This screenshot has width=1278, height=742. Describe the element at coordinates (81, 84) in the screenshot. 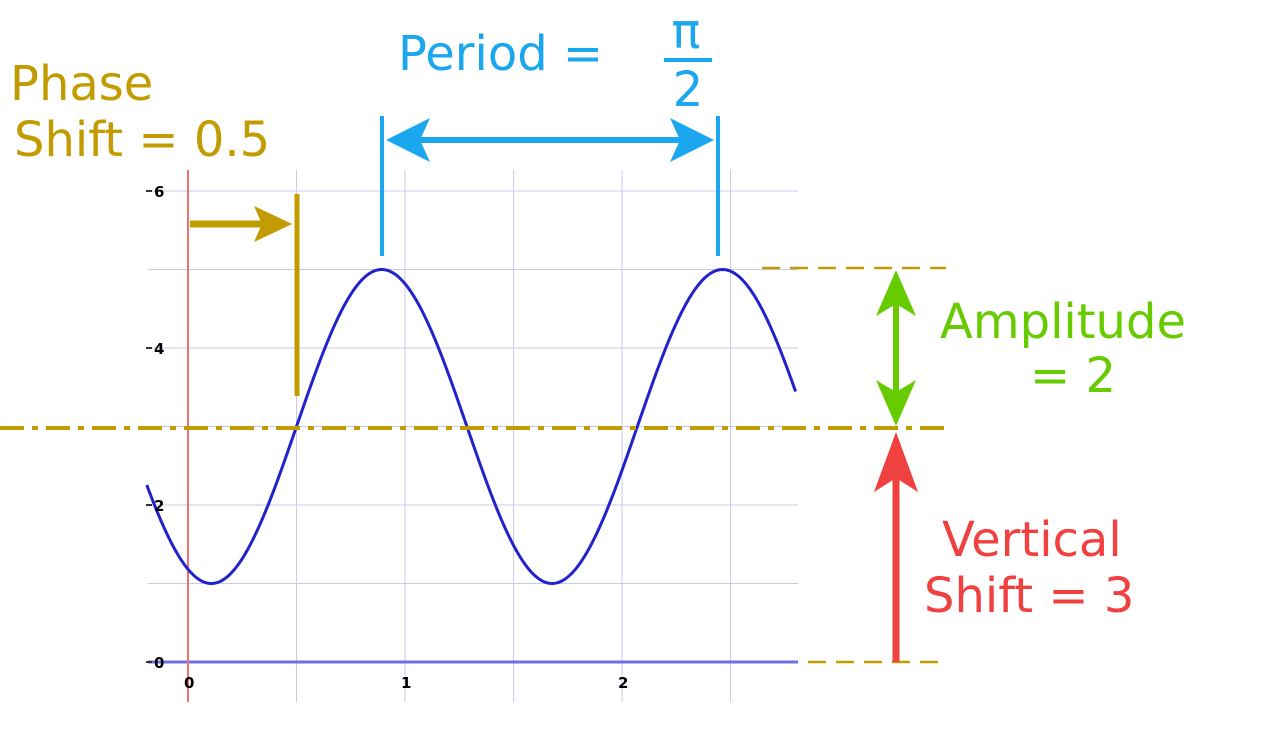

I see `phase-shift-label-line1: Phase` at that location.